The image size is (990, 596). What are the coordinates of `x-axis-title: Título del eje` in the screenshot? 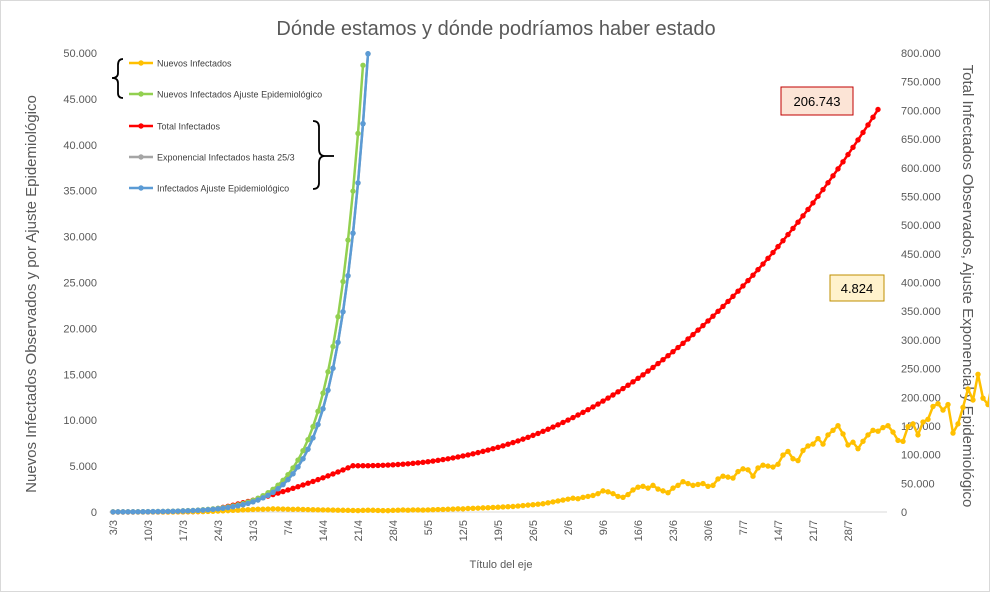 It's located at (501, 565).